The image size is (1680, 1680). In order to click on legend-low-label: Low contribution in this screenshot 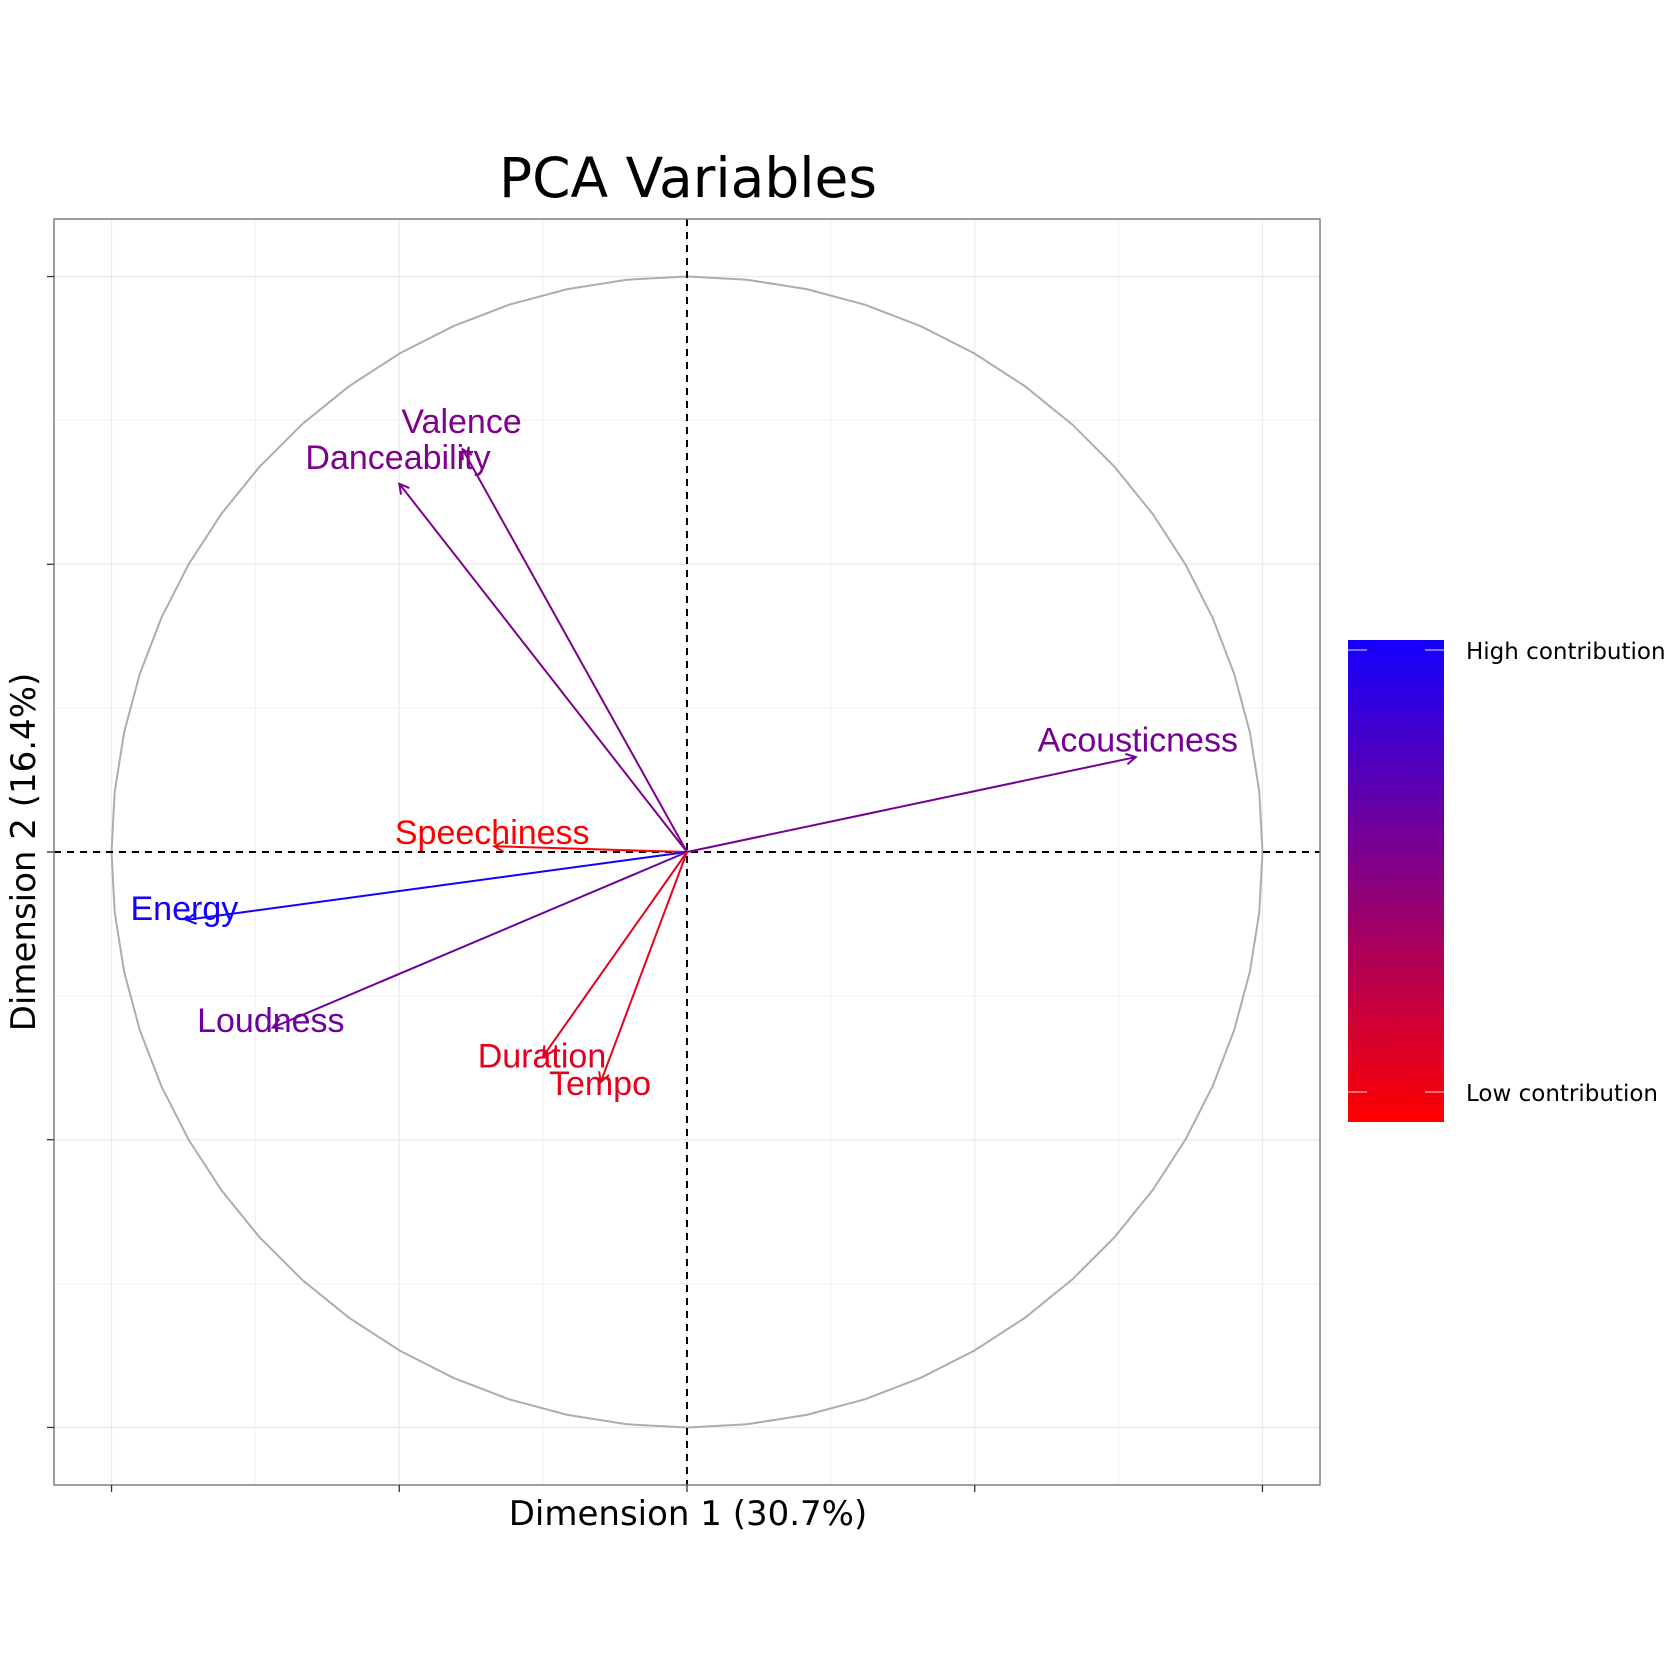, I will do `click(1562, 1094)`.